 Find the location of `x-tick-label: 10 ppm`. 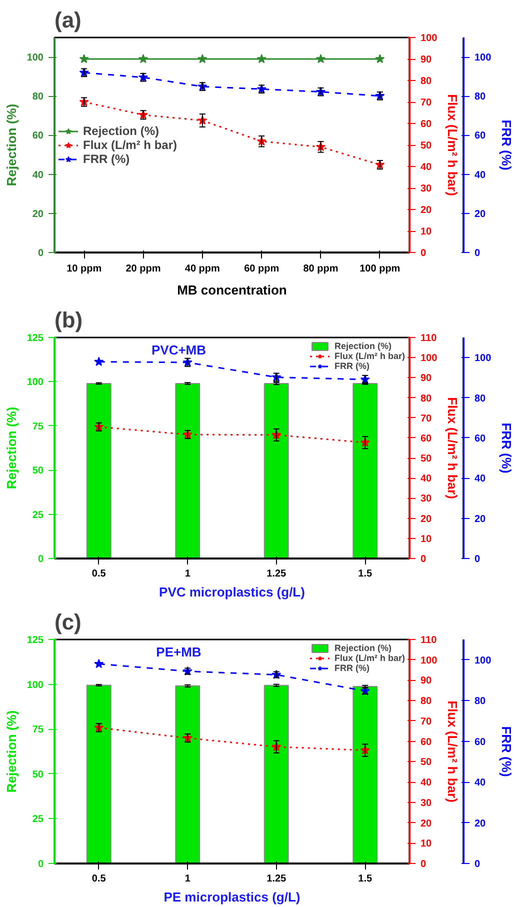

x-tick-label: 10 ppm is located at coordinates (84, 269).